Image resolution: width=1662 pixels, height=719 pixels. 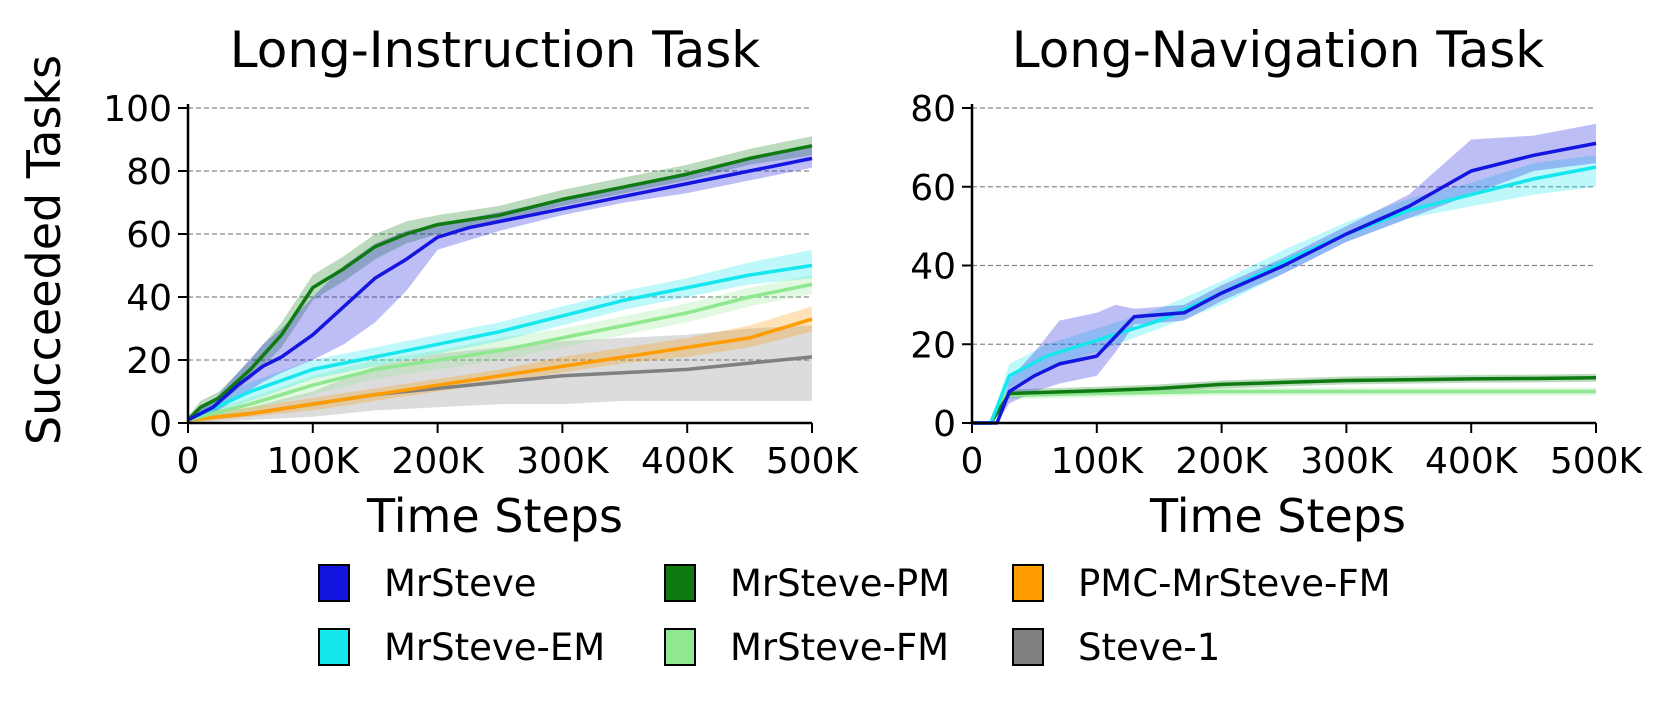 I want to click on legend-item-mrsteve-pm: MrSteve-PM, so click(x=807, y=583).